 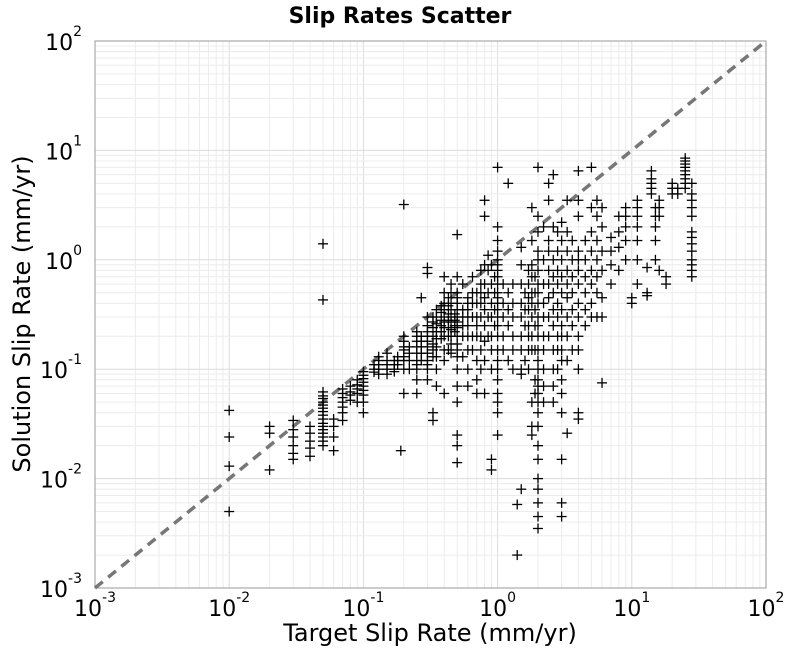 I want to click on x-axis-label: Target Slip Rate (mm/yr), so click(x=429, y=633).